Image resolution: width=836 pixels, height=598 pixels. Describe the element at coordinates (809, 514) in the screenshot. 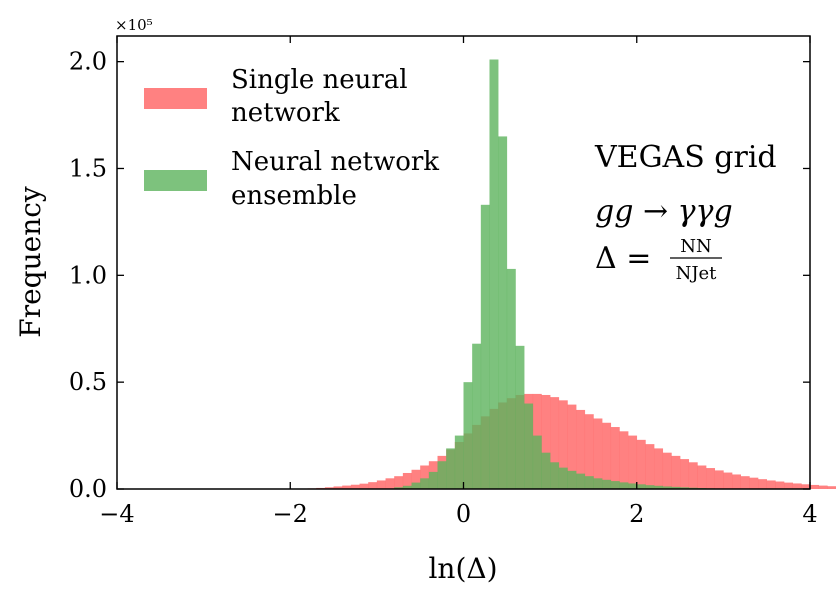

I see `x-tick-label: 4` at that location.